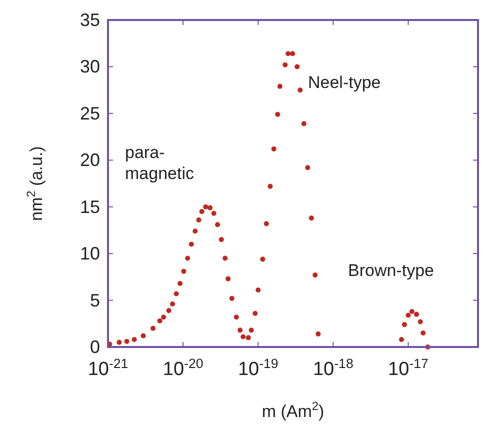 Image resolution: width=483 pixels, height=428 pixels. Describe the element at coordinates (90, 160) in the screenshot. I see `y-tick-label: 20` at that location.